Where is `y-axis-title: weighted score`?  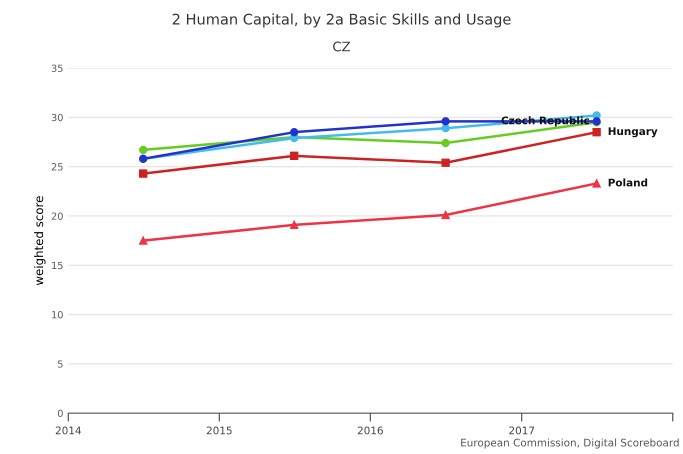 y-axis-title: weighted score is located at coordinates (40, 241).